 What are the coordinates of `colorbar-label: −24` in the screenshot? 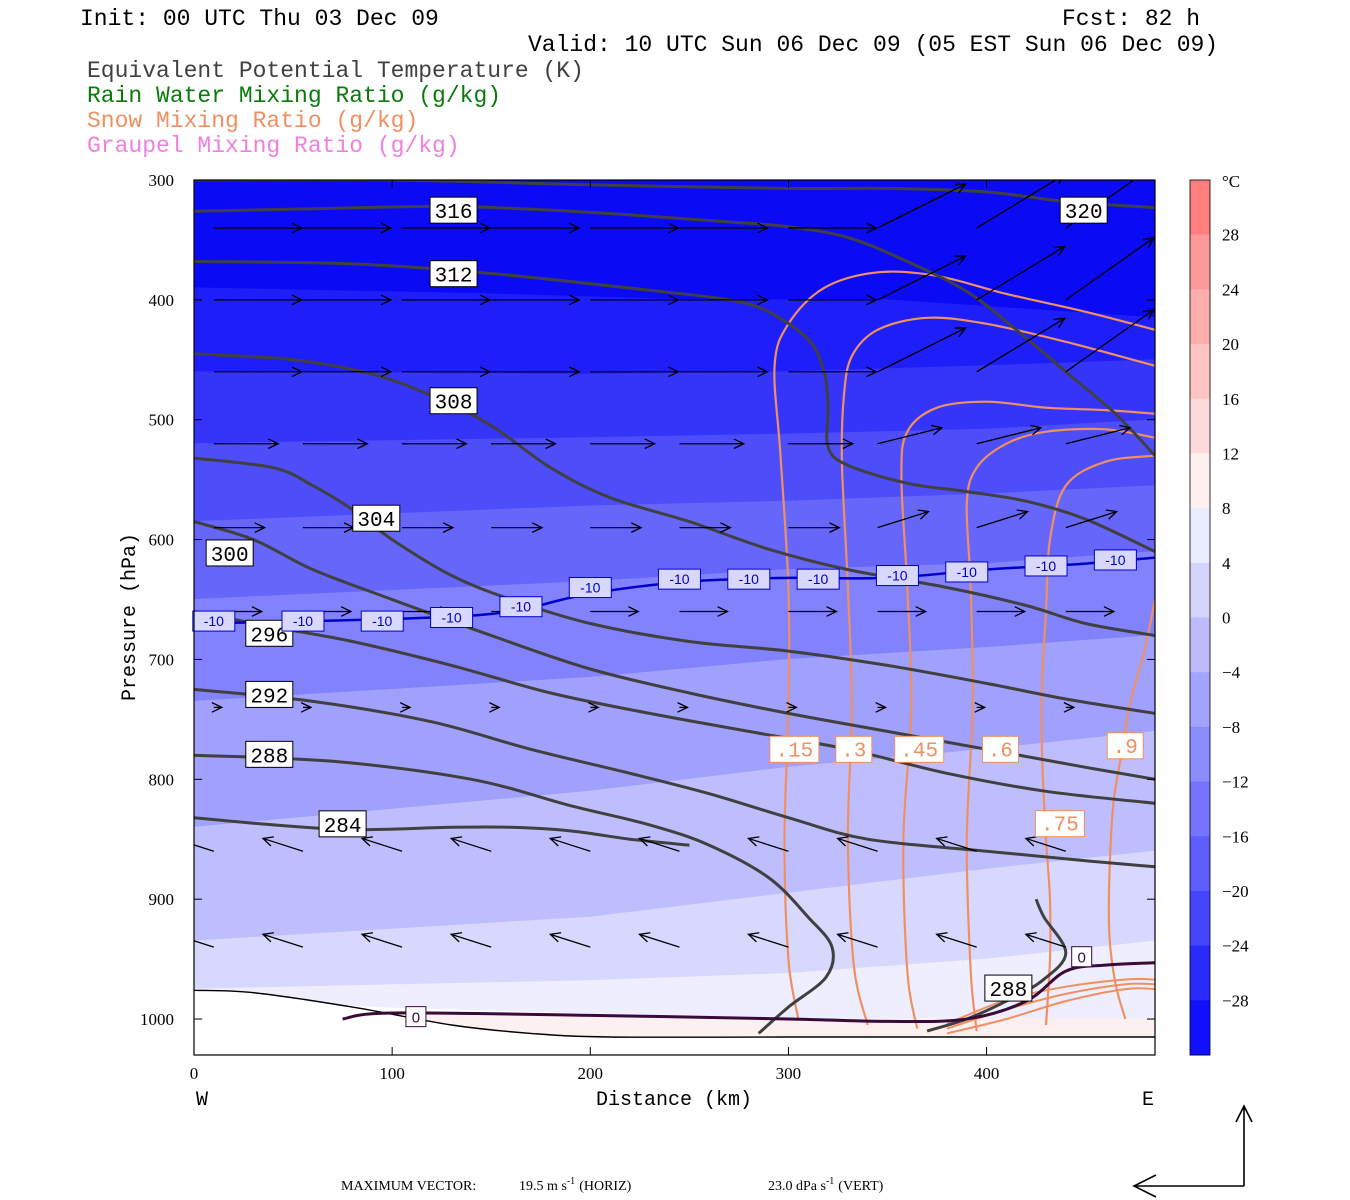 It's located at (1235, 946).